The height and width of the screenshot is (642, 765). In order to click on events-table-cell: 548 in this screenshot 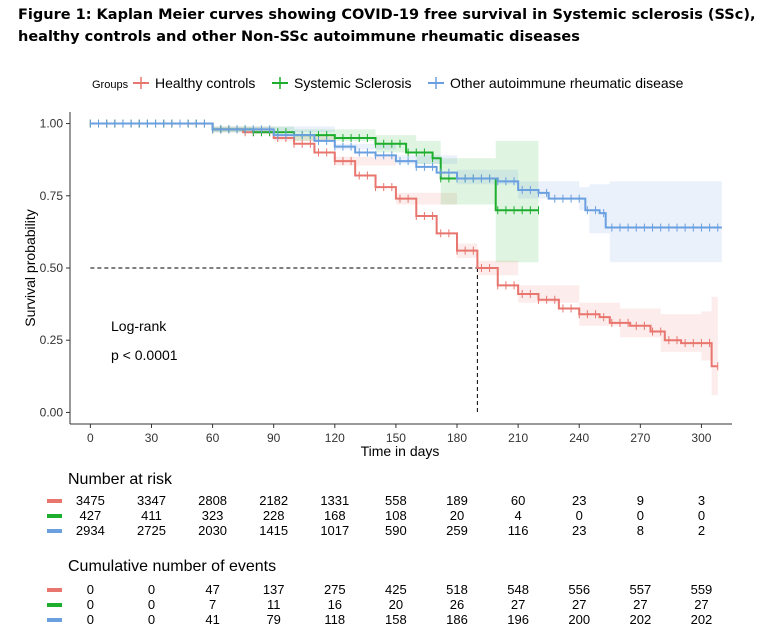, I will do `click(518, 589)`.